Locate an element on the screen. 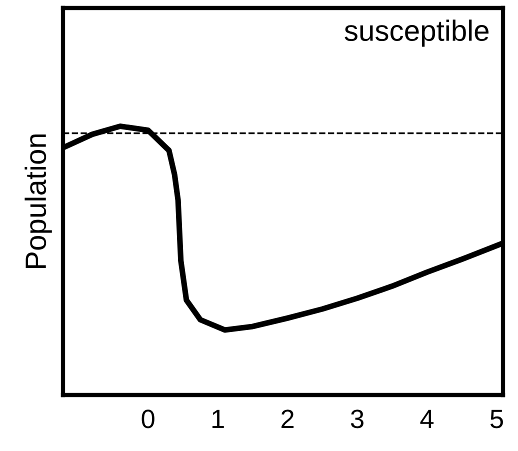  x-tick-label: 1 is located at coordinates (218, 419).